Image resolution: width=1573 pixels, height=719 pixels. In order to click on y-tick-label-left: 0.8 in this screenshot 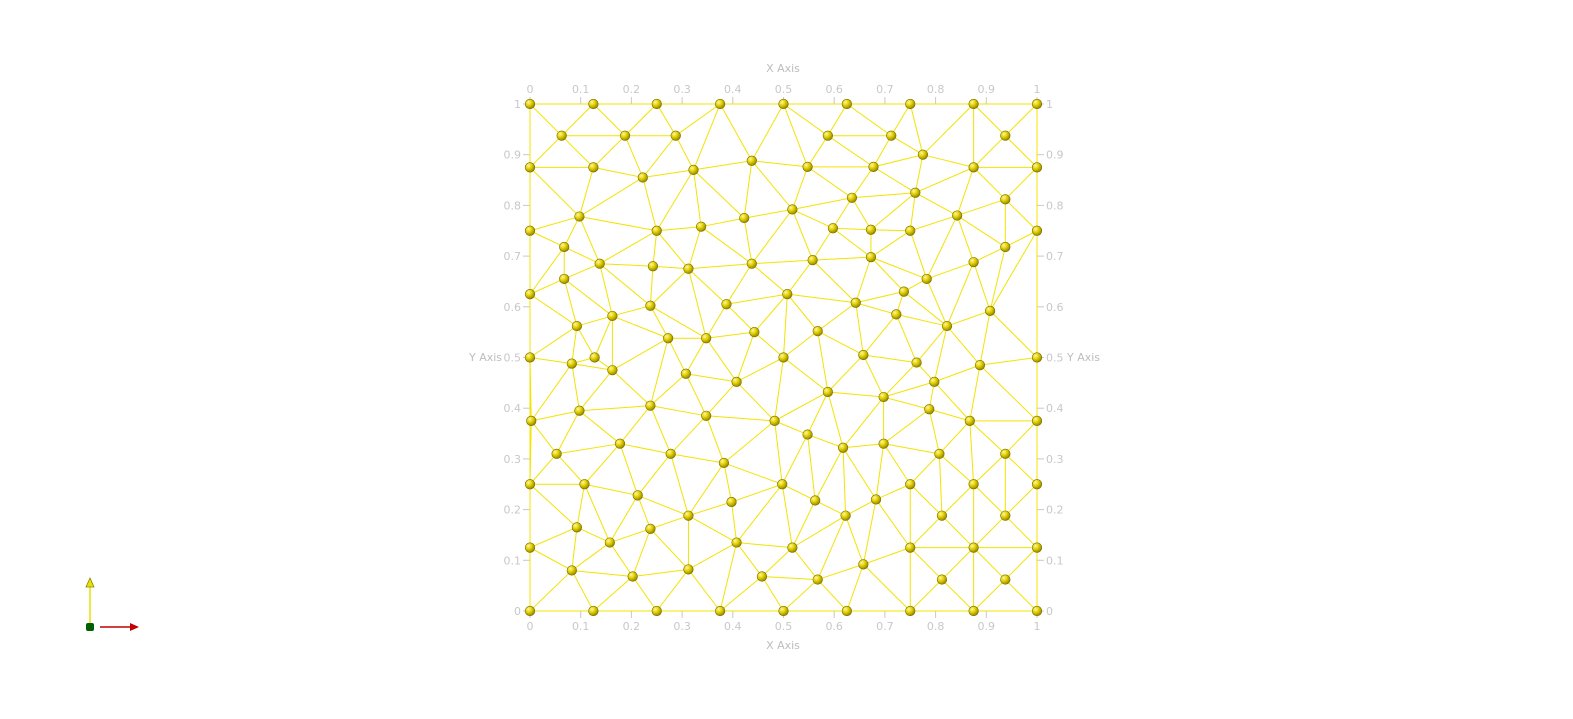, I will do `click(513, 205)`.